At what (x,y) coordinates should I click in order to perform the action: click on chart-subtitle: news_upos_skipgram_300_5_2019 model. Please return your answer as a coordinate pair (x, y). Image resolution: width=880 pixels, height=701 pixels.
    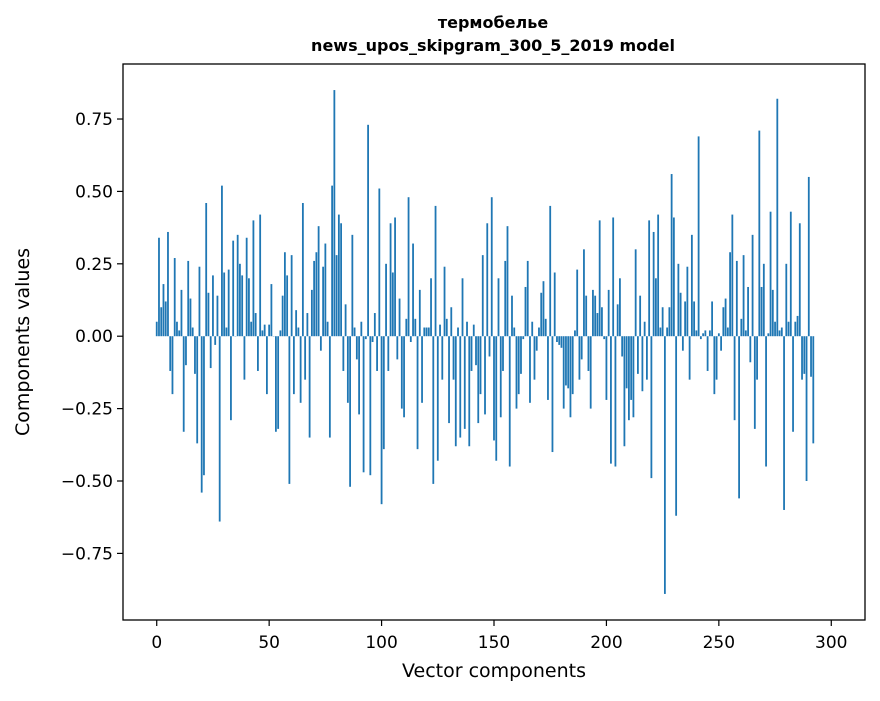
    Looking at the image, I should click on (493, 45).